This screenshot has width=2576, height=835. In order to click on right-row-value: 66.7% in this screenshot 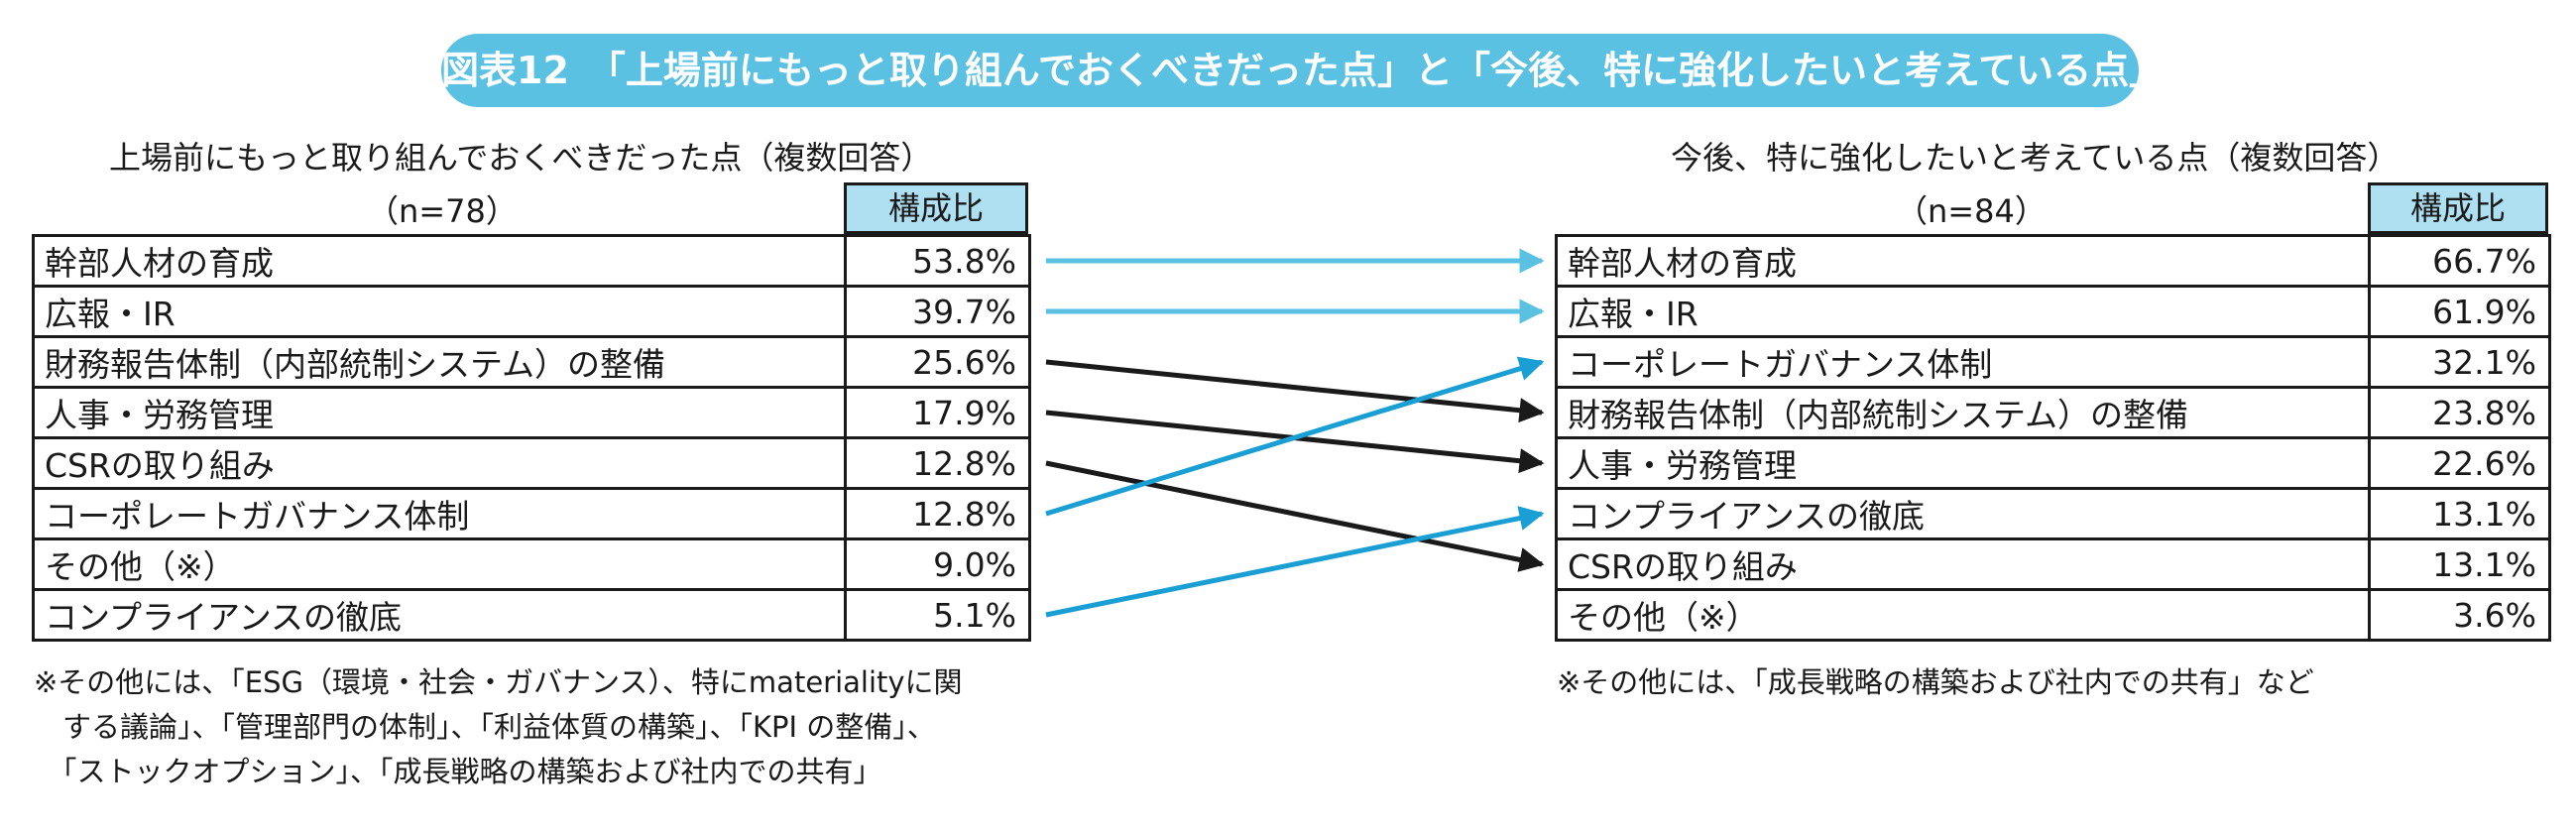, I will do `click(2460, 261)`.